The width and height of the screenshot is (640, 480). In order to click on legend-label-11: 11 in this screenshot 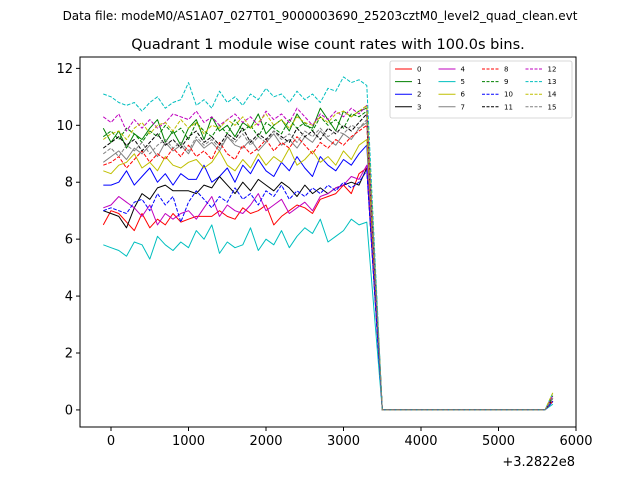, I will do `click(508, 107)`.